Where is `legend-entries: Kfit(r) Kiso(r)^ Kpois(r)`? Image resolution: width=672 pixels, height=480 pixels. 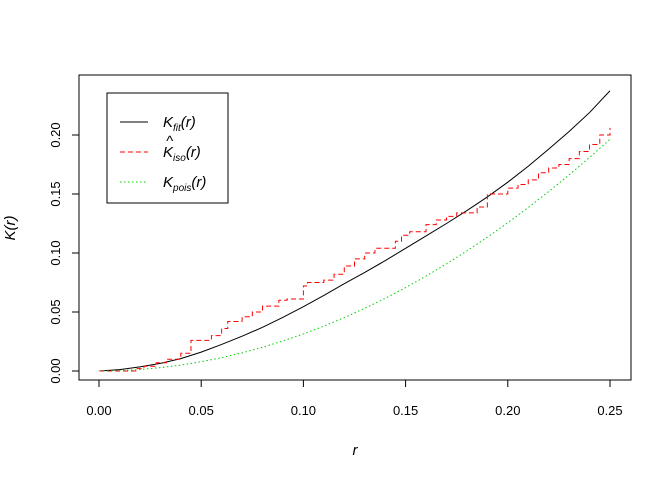 legend-entries: Kfit(r) Kiso(r)^ Kpois(r) is located at coordinates (163, 154).